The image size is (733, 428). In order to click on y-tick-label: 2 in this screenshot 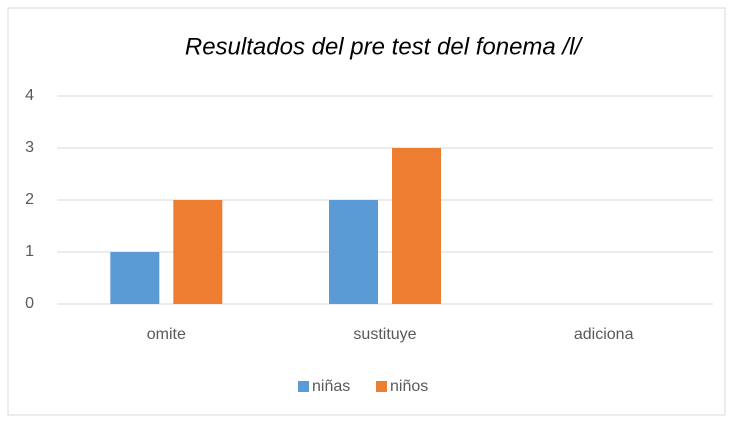, I will do `click(29, 199)`.